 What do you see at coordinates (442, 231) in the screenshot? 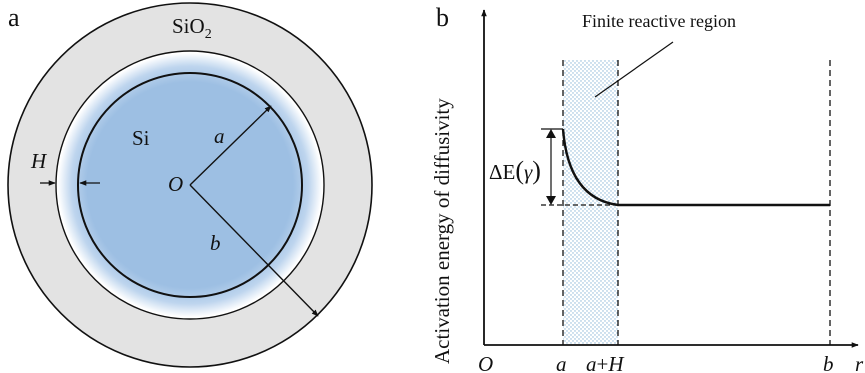
I see `y-axis-title: Activation energy of diffusivity` at bounding box center [442, 231].